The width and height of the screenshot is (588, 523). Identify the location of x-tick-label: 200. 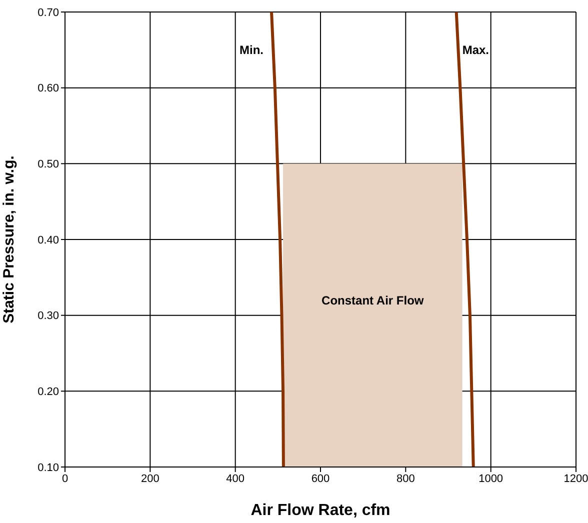
(150, 478).